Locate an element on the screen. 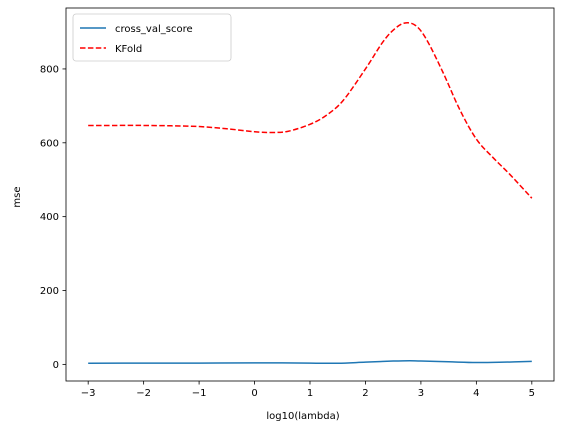 This screenshot has height=432, width=571. x-tick-label: −2 is located at coordinates (143, 393).